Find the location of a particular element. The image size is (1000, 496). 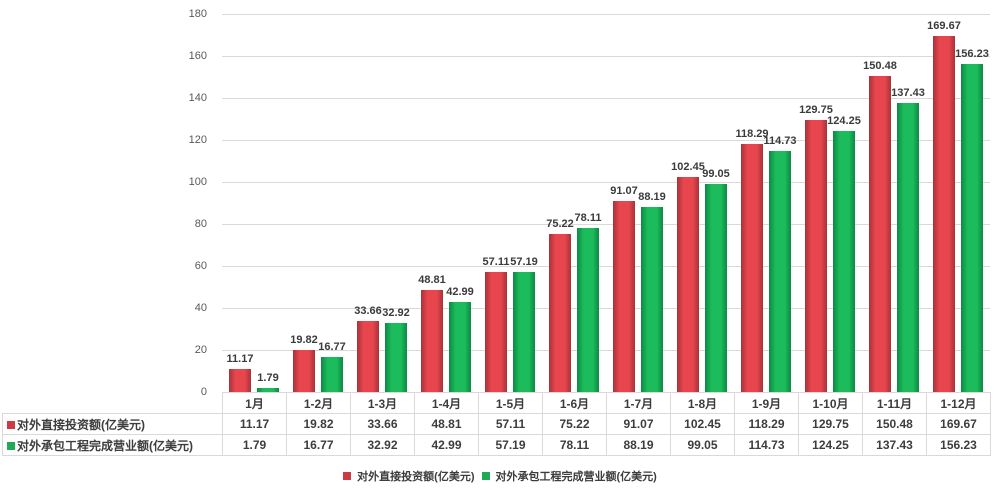

legend-swatch-green-icon is located at coordinates (485, 476).